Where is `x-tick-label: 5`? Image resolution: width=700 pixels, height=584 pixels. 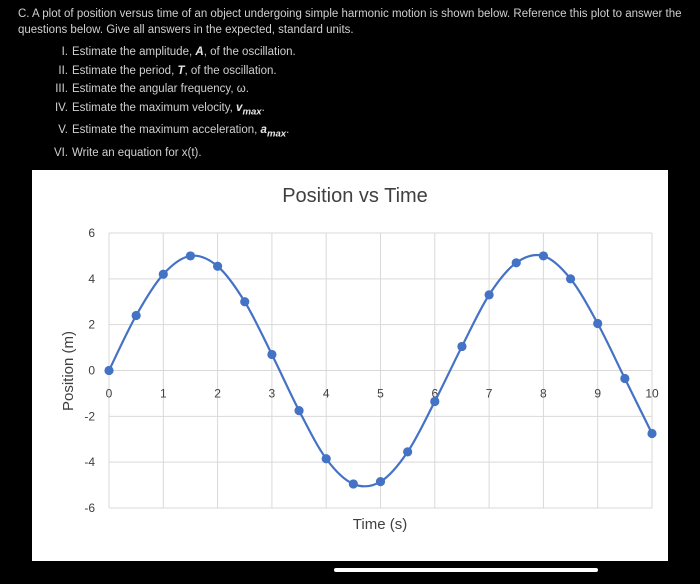 x-tick-label: 5 is located at coordinates (380, 394).